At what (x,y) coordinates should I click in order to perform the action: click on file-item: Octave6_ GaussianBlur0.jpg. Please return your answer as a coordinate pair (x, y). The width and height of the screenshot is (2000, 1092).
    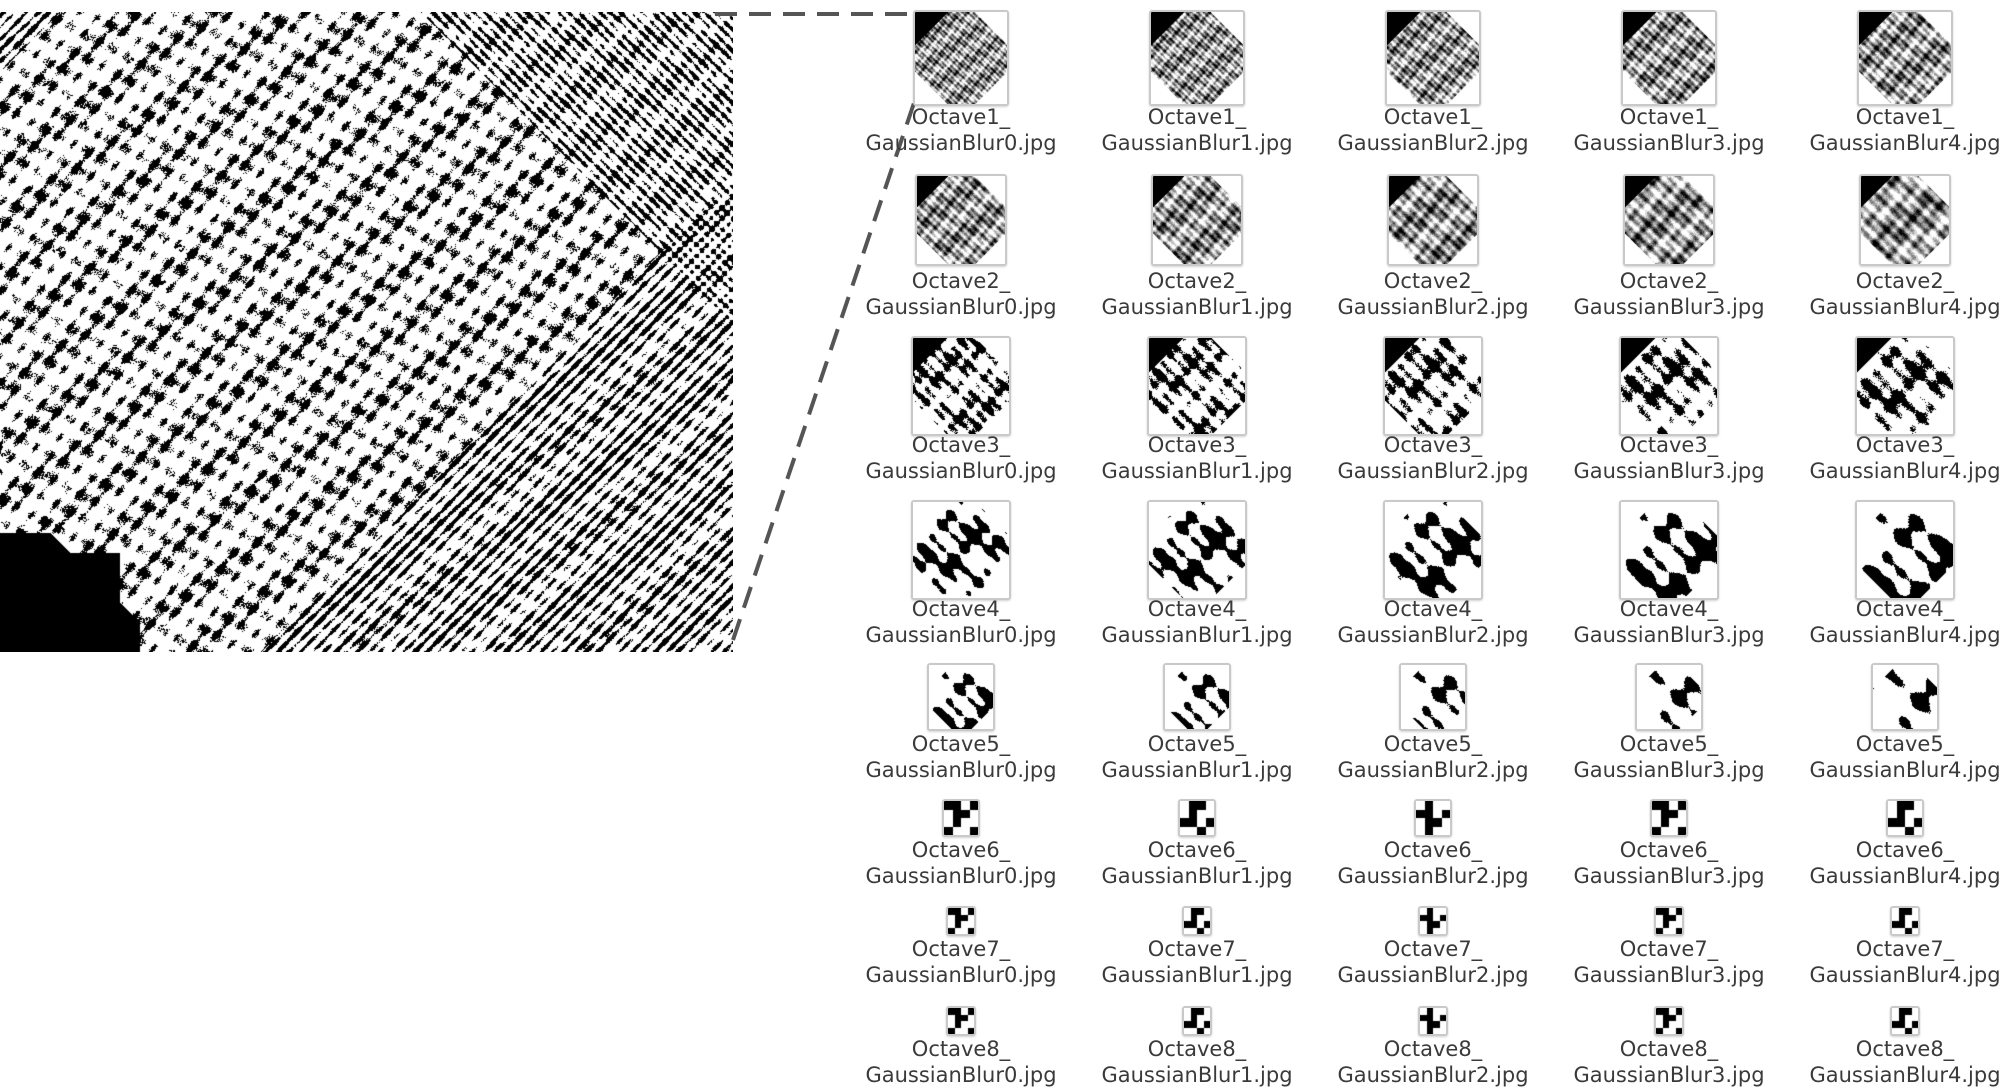
    Looking at the image, I should click on (961, 844).